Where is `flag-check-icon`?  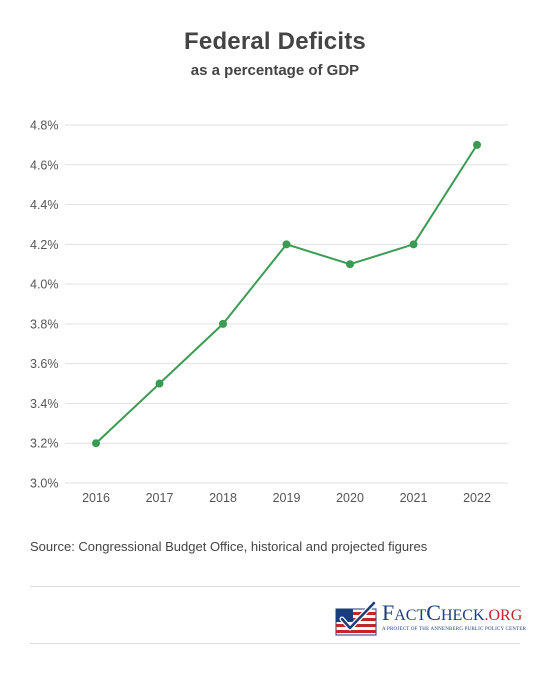
flag-check-icon is located at coordinates (356, 618).